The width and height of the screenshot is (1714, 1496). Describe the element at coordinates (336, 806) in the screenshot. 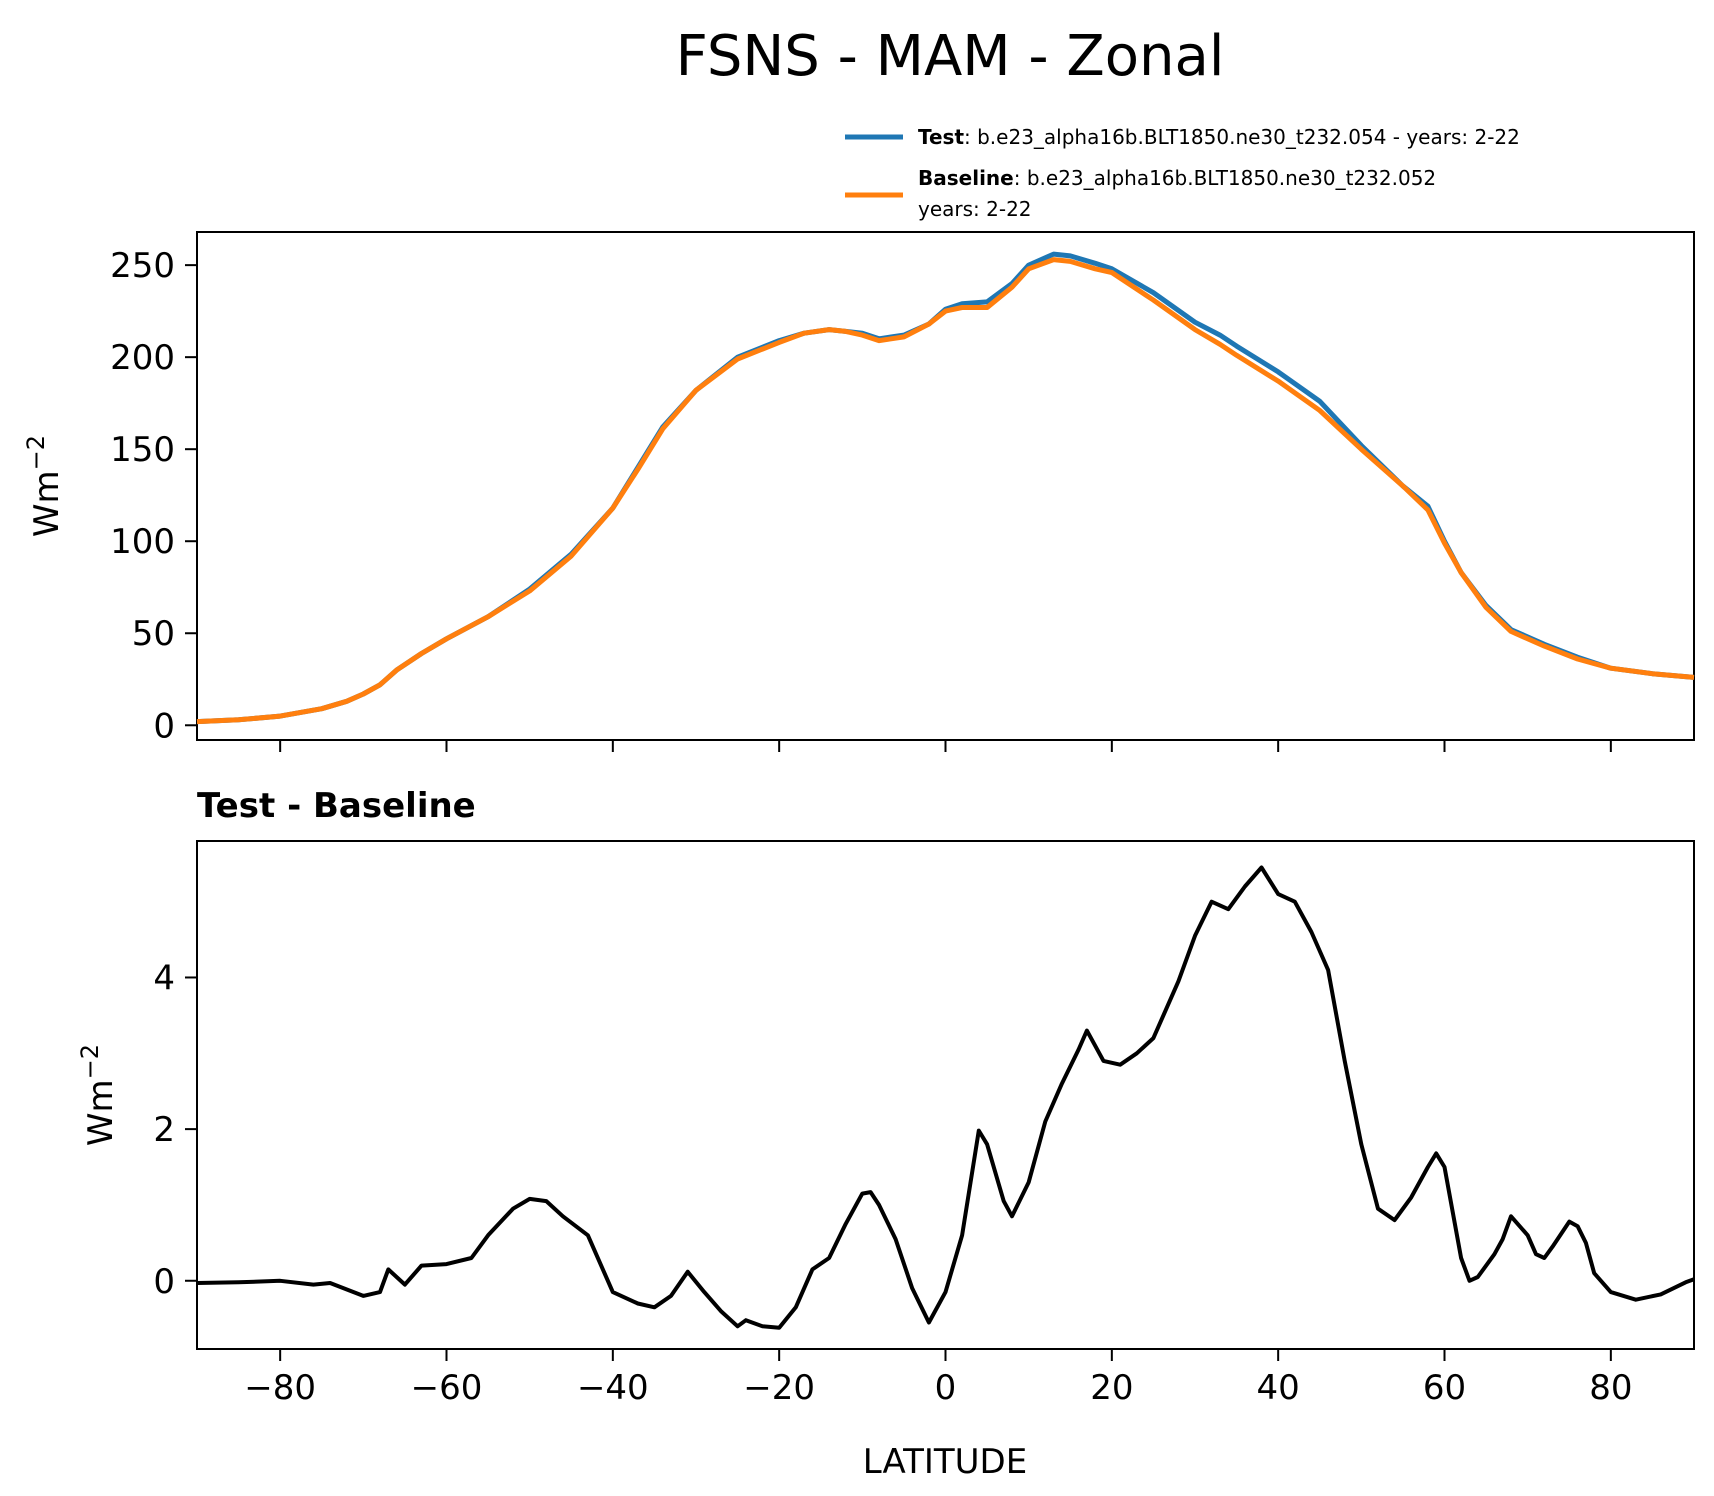

I see `difference-panel-title: Test - Baseline` at that location.